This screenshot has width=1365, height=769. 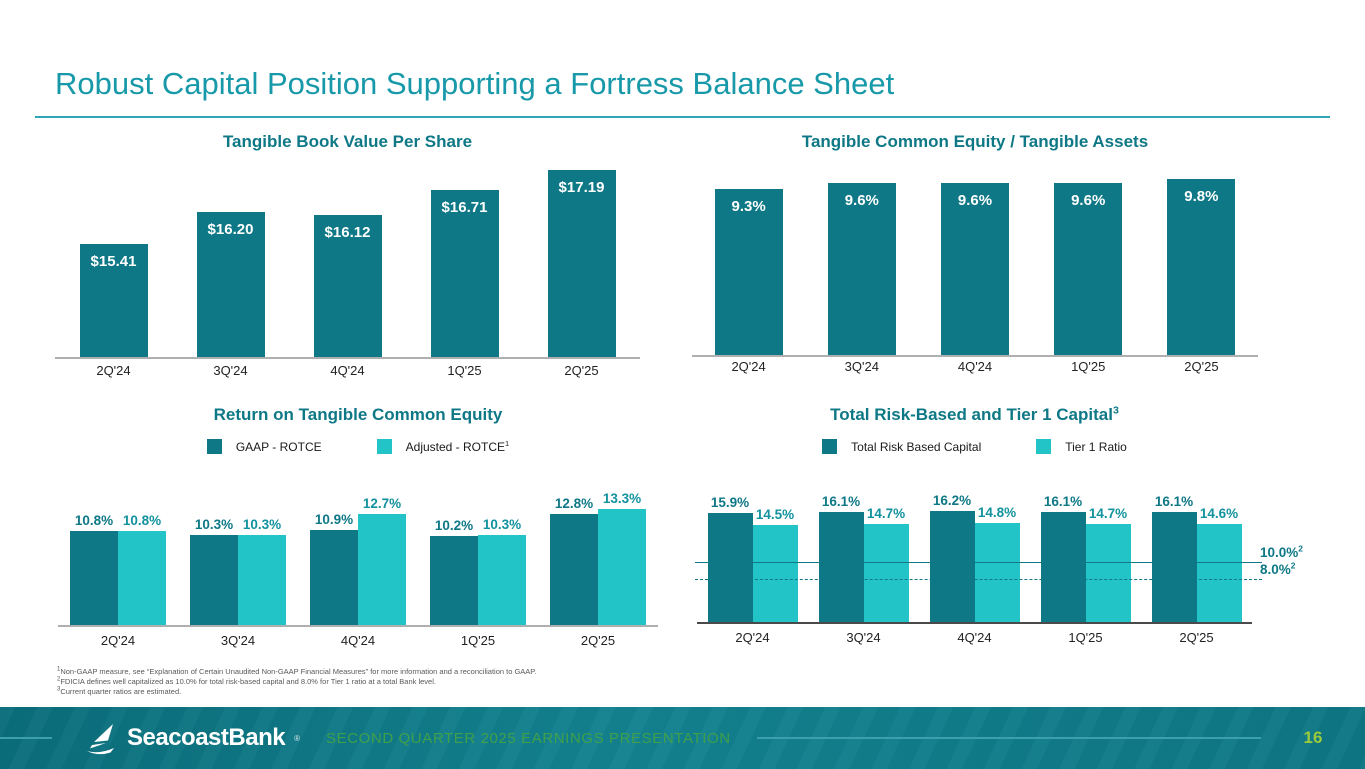 I want to click on bar-group: 10.2% 10.3%, so click(x=478, y=571).